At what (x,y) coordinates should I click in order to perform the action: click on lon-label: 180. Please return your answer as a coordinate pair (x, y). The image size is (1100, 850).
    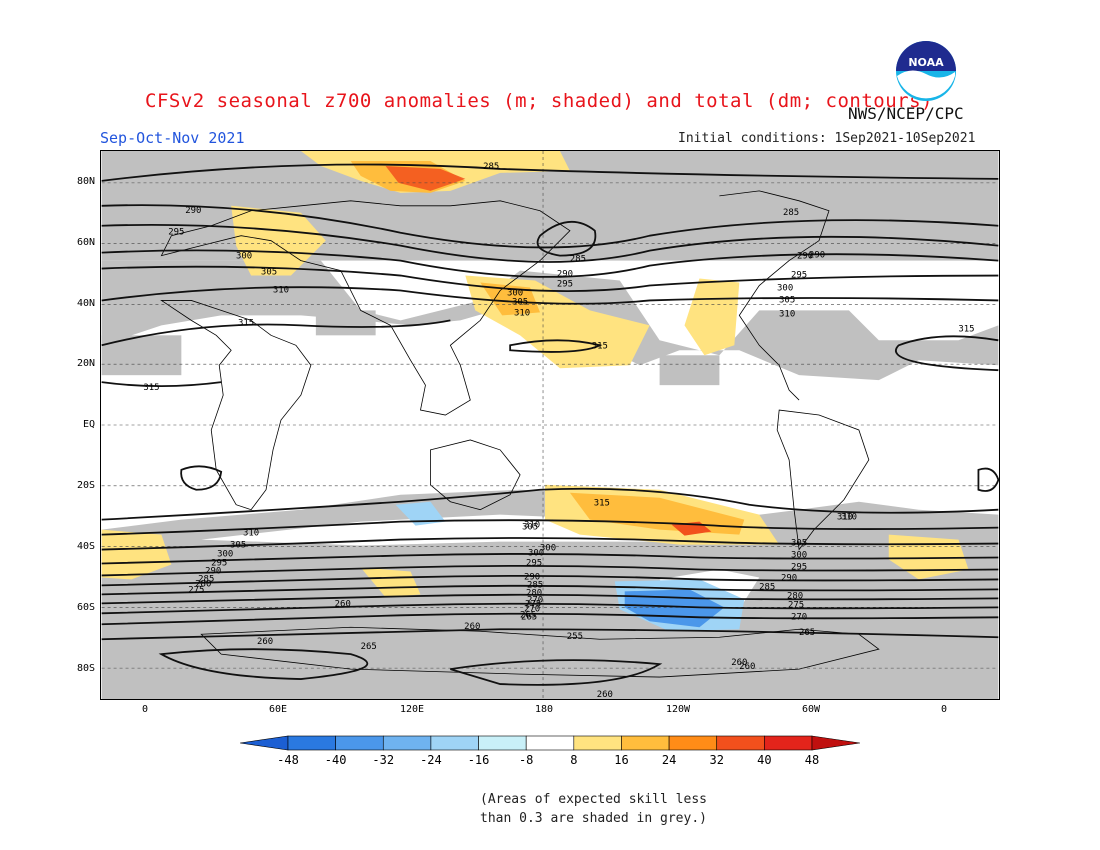
    Looking at the image, I should click on (544, 709).